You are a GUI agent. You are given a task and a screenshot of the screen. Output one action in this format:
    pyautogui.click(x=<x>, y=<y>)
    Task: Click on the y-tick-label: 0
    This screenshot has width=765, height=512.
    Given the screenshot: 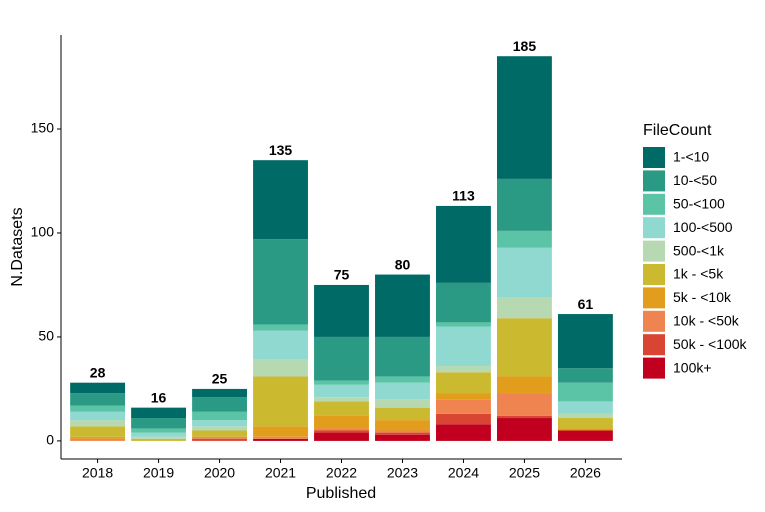 What is the action you would take?
    pyautogui.click(x=50, y=440)
    